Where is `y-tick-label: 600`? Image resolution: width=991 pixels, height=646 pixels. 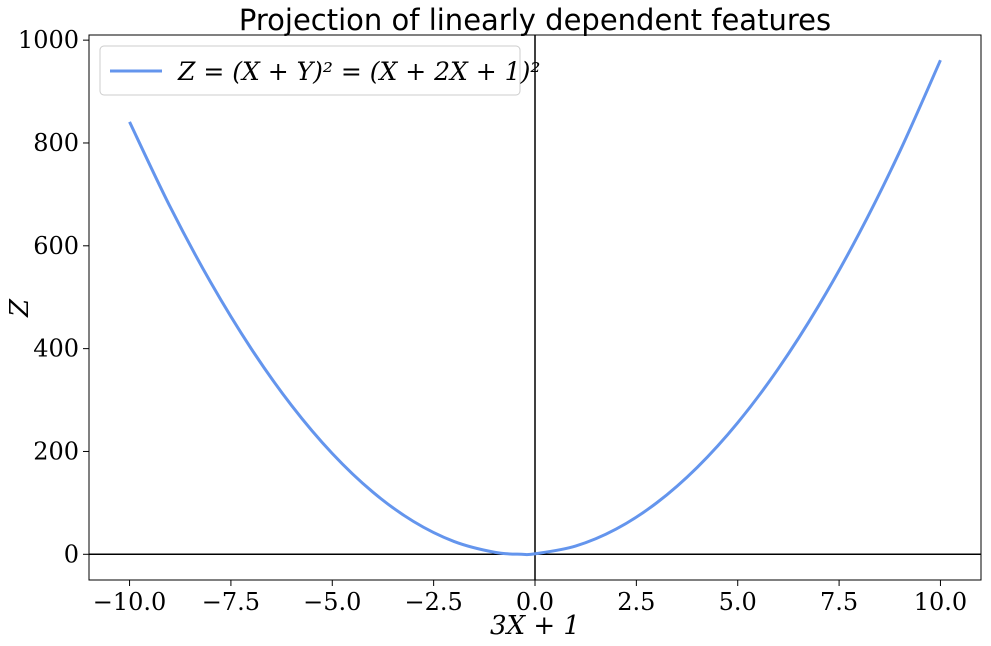 y-tick-label: 600 is located at coordinates (56, 246).